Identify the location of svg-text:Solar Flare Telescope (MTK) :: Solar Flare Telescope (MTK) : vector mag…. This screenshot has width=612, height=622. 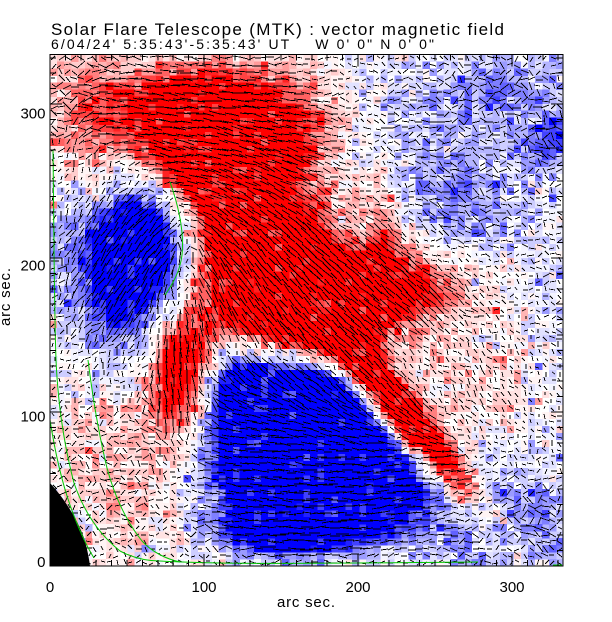
(277, 29).